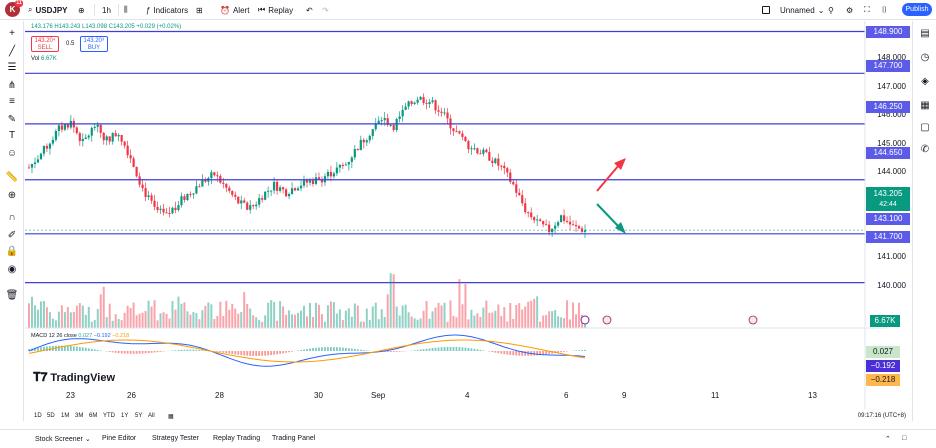 The height and width of the screenshot is (448, 936). I want to click on tab-pine-editor: Pine Editor, so click(119, 438).